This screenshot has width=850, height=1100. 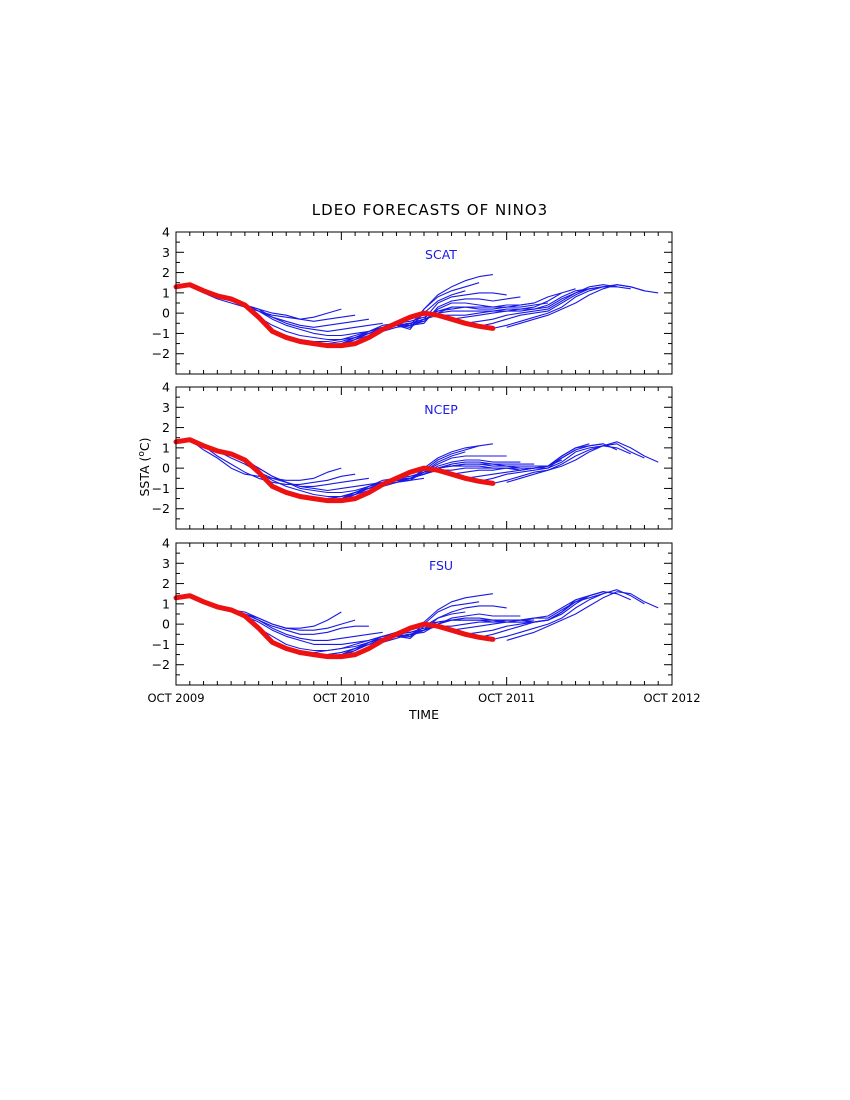 What do you see at coordinates (166, 563) in the screenshot?
I see `fsu-ytick-label: 3` at bounding box center [166, 563].